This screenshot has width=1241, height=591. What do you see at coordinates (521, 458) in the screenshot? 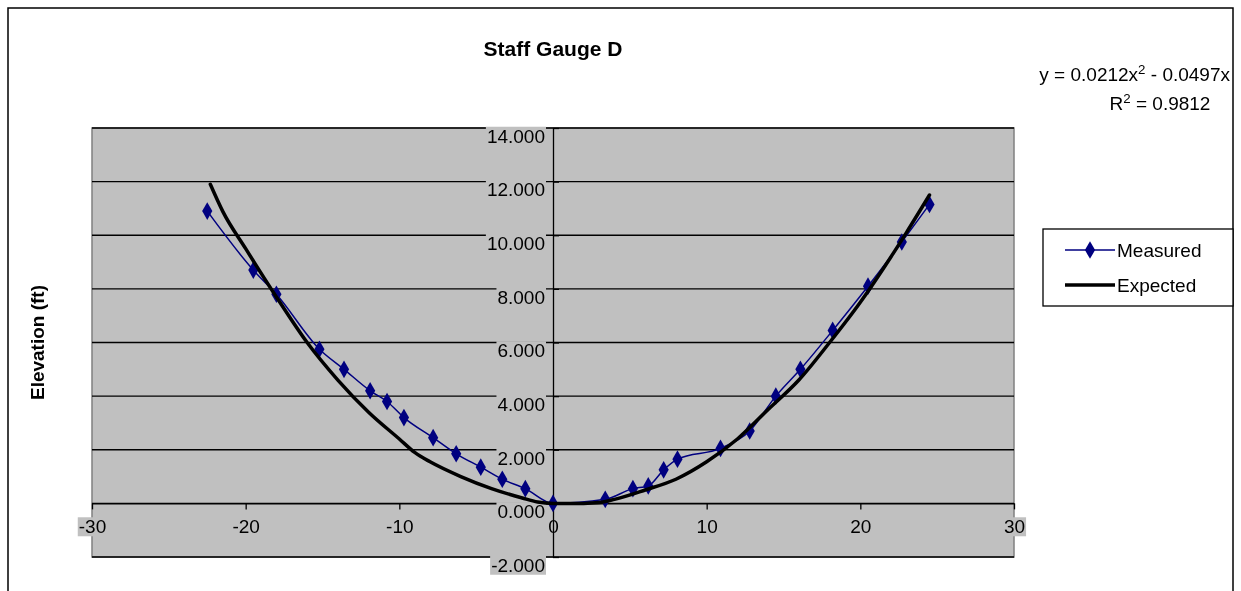
I see `y-tick-label: 2.000` at bounding box center [521, 458].